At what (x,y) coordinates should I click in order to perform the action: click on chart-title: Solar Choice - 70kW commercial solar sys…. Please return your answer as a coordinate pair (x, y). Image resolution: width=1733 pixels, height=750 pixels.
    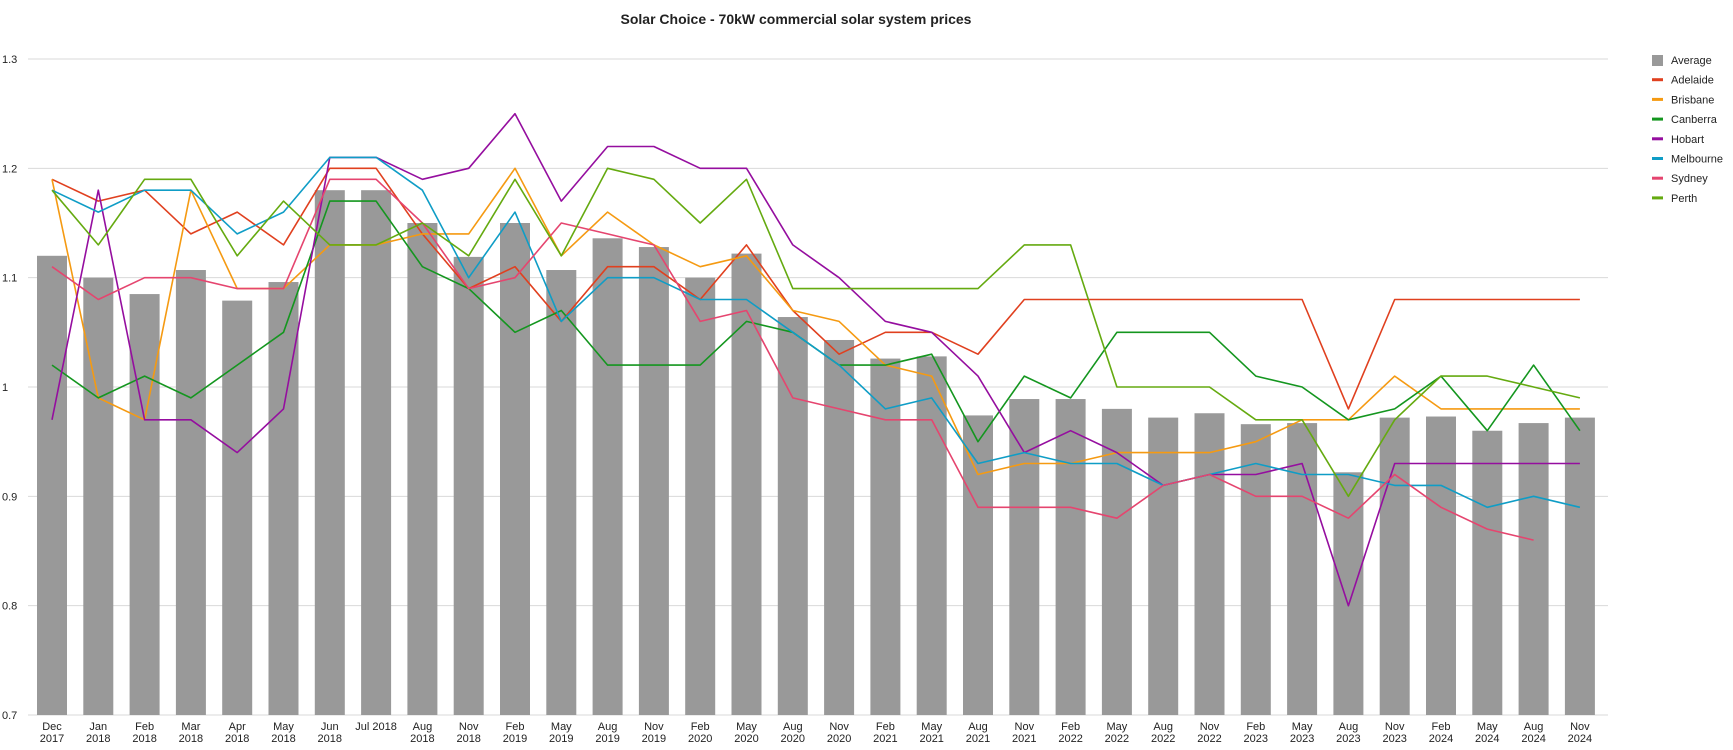
    Looking at the image, I should click on (796, 19).